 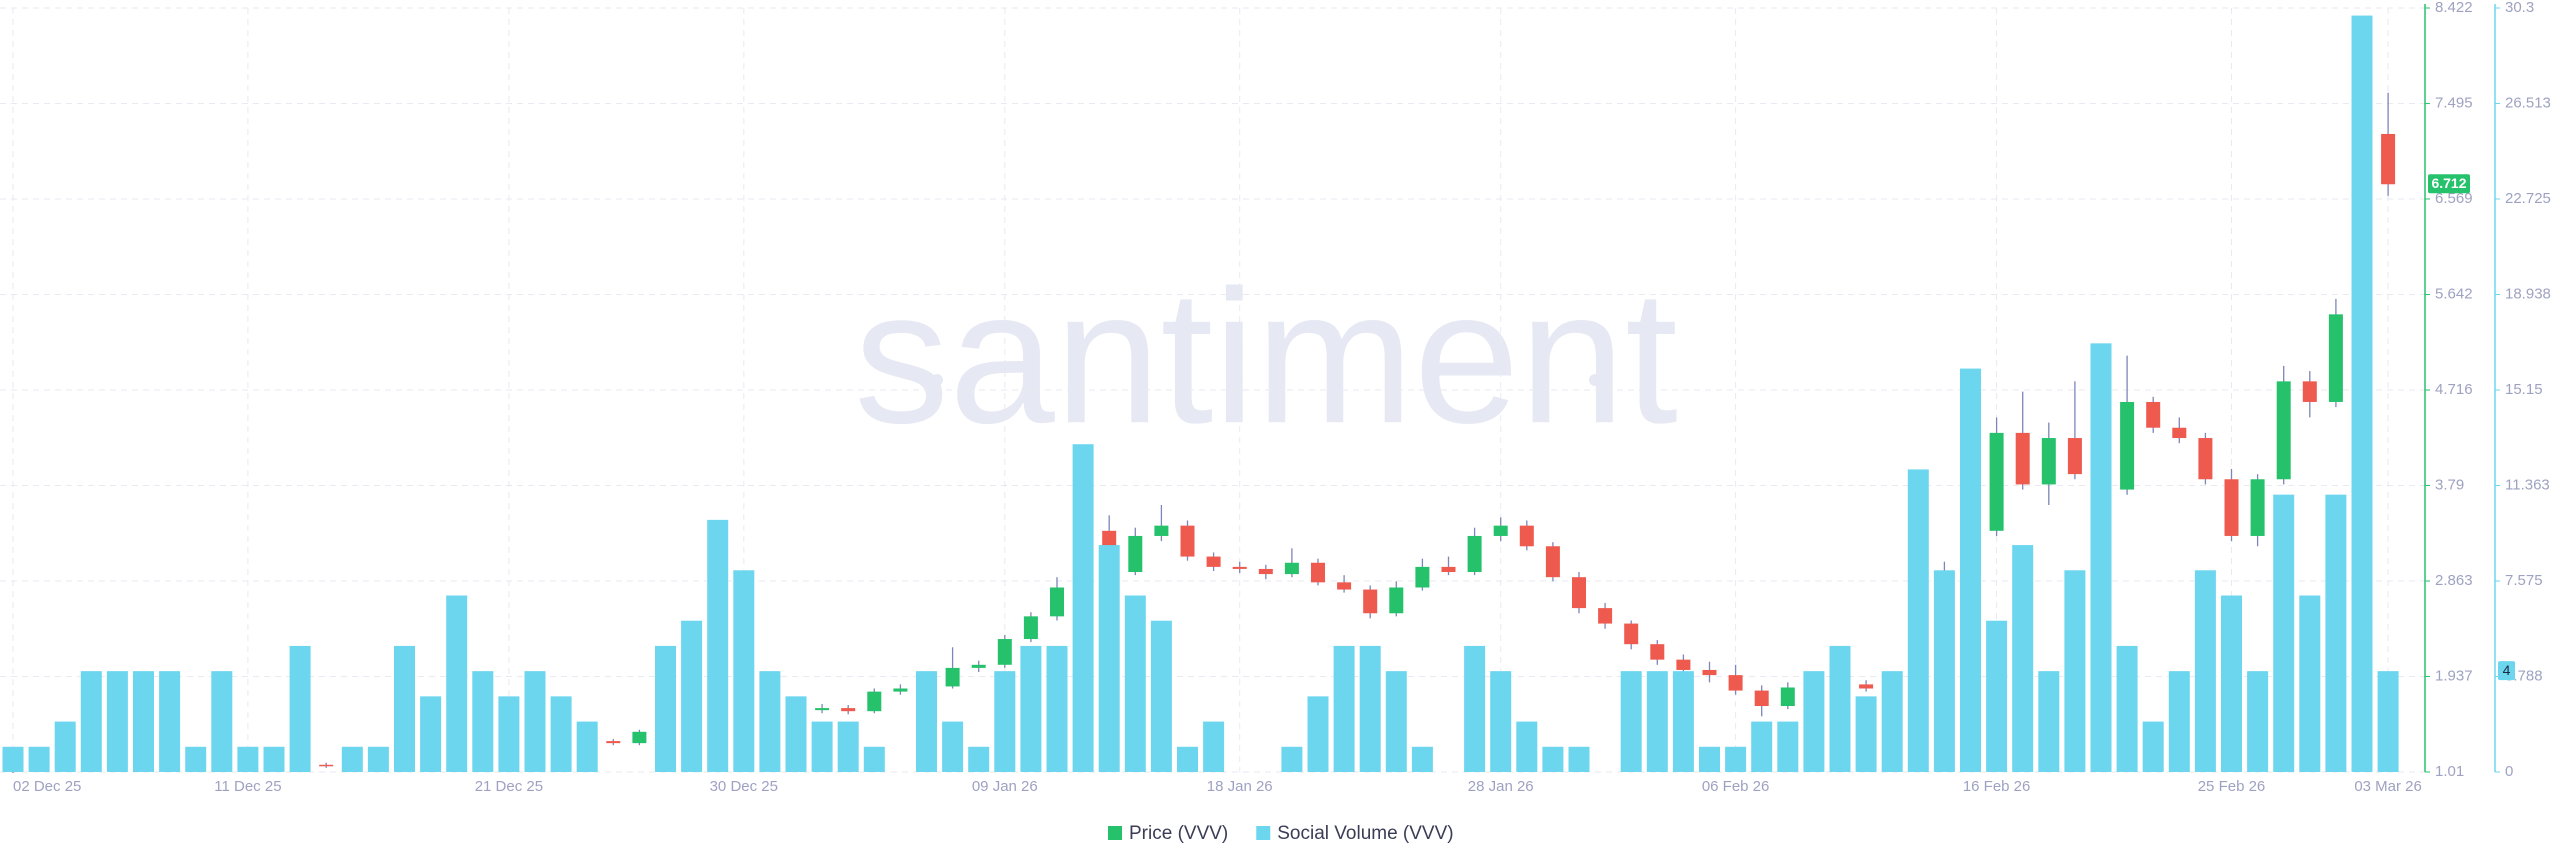 What do you see at coordinates (1005, 786) in the screenshot?
I see `x-tick-label: 09 Jan 26` at bounding box center [1005, 786].